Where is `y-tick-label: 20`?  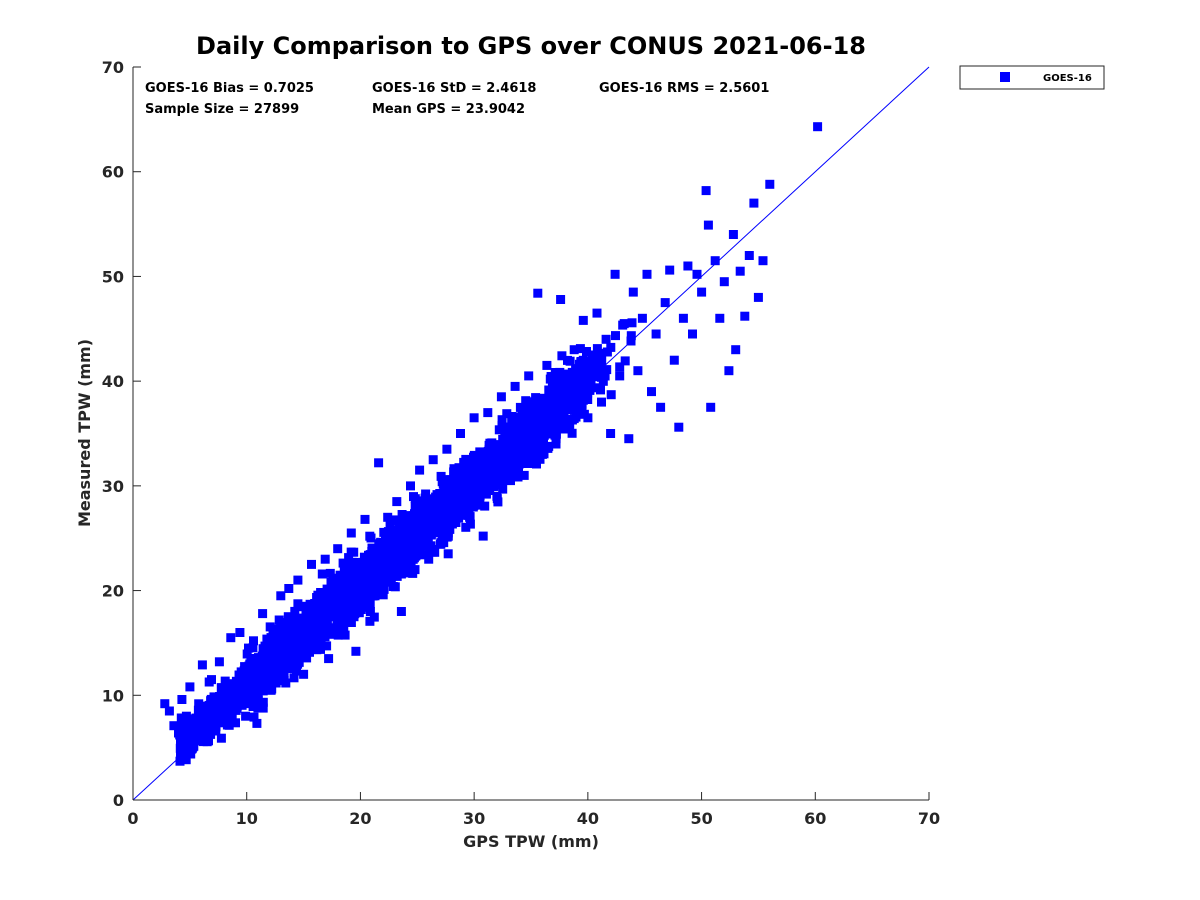
y-tick-label: 20 is located at coordinates (113, 591).